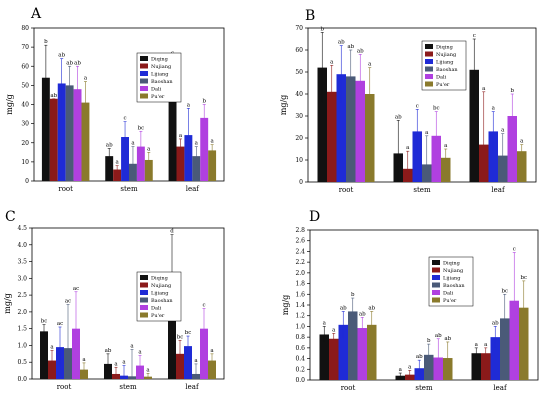  Describe the element at coordinates (25, 143) in the screenshot. I see `y-tick-label: 20` at that location.